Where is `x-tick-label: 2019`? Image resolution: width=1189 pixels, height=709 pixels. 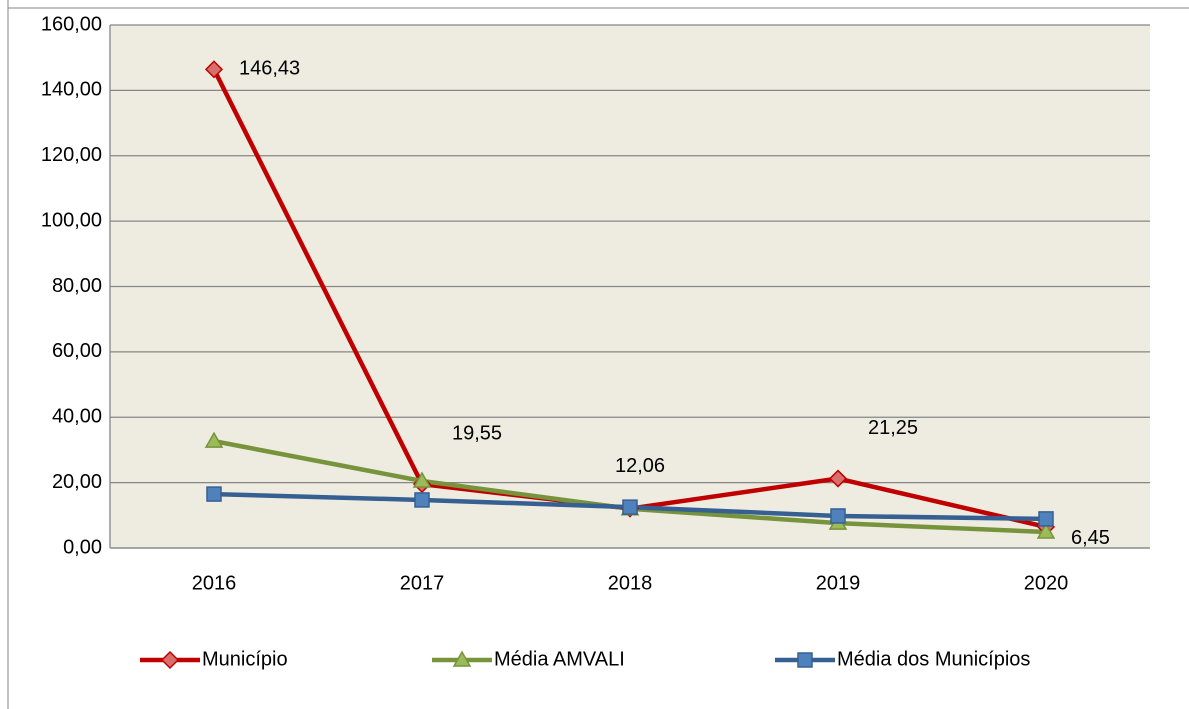
x-tick-label: 2019 is located at coordinates (838, 583).